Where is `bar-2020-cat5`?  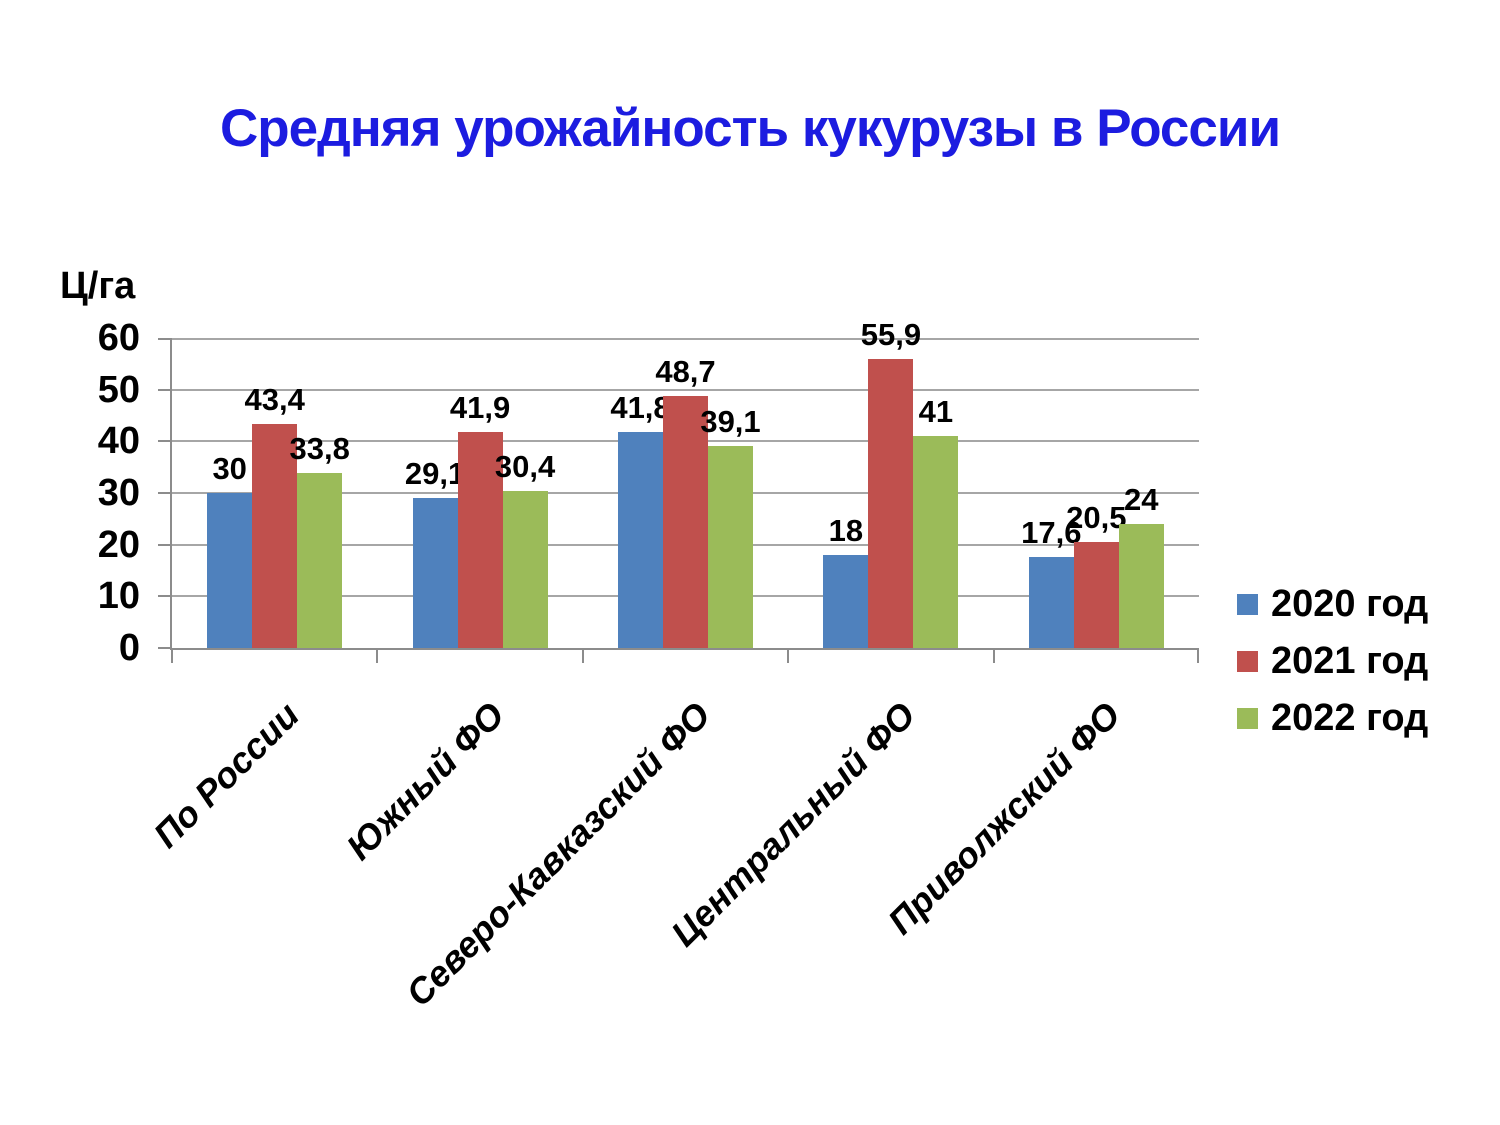 bar-2020-cat5 is located at coordinates (1051, 602).